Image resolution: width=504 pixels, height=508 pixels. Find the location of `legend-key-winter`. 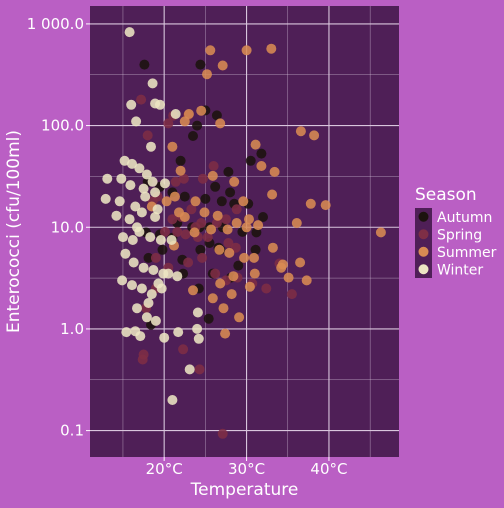

legend-key-winter is located at coordinates (423, 269).